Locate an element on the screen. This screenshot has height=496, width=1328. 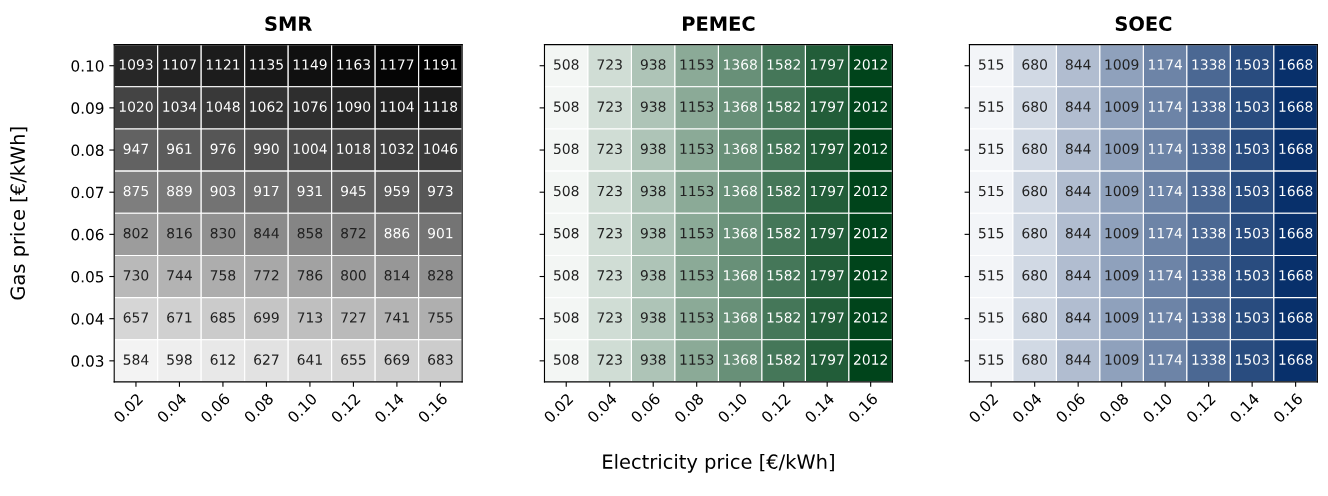
data-label: 683 is located at coordinates (440, 359).